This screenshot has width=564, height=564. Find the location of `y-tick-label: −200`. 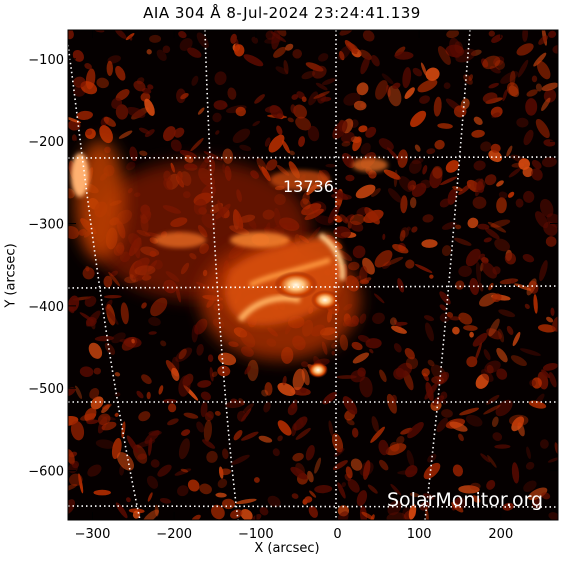

y-tick-label: −200 is located at coordinates (46, 142).